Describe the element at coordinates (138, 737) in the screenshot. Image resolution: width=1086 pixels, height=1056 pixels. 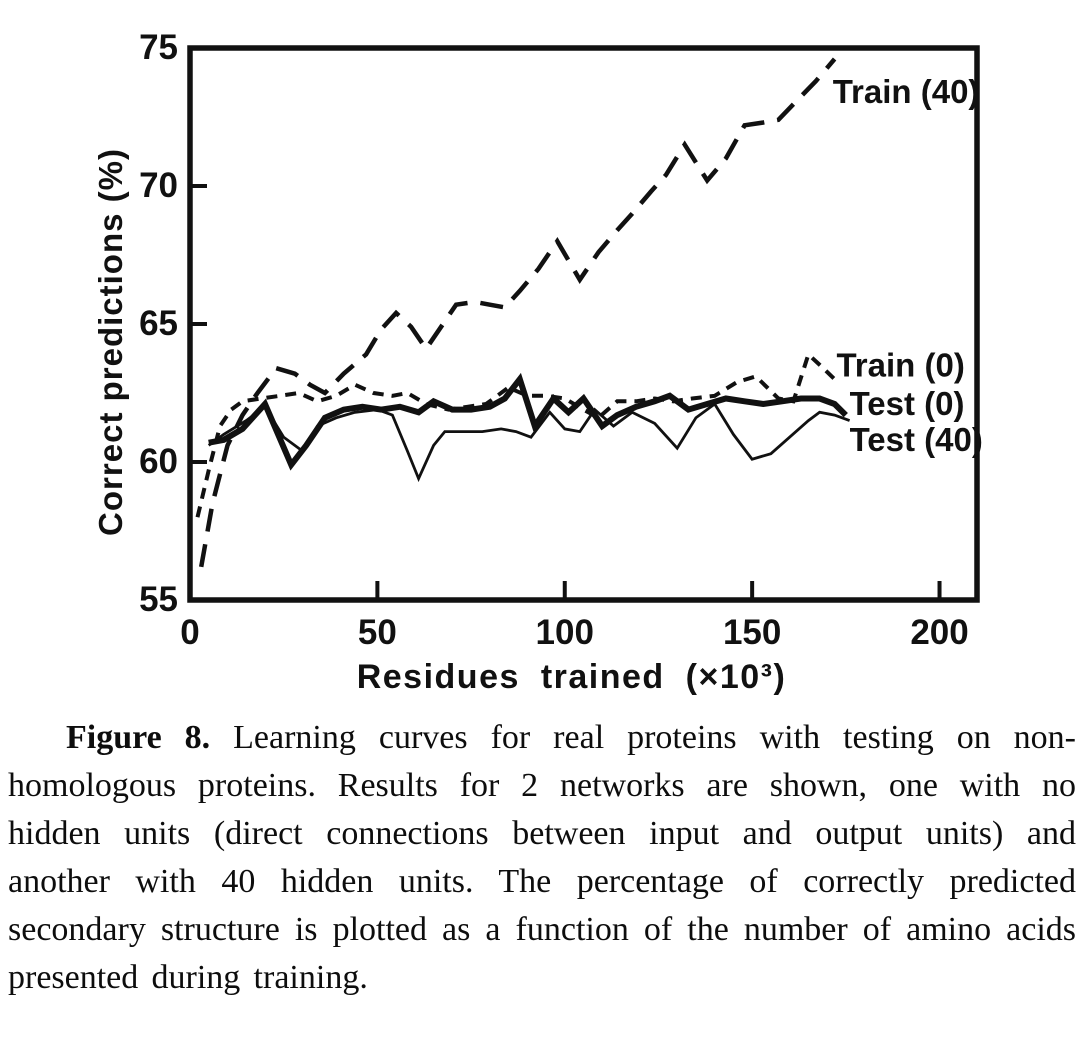
I see `figure-caption-label: Figure 8.` at that location.